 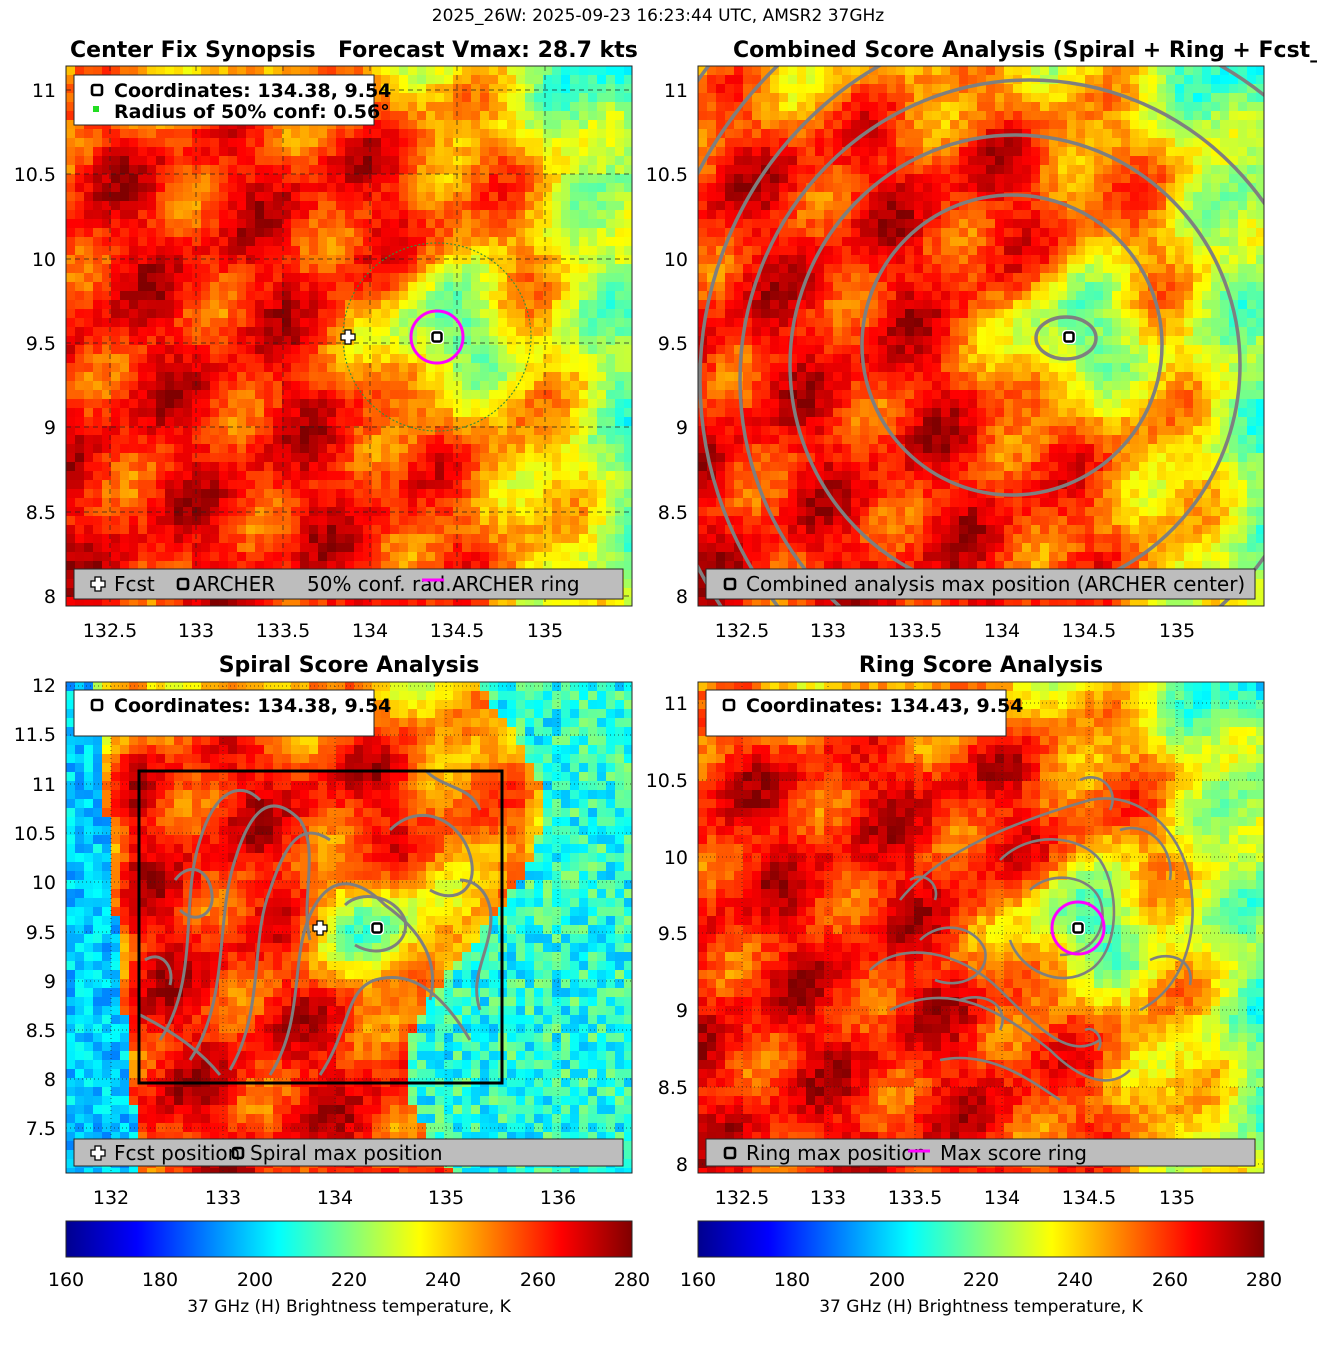 I want to click on archer-ring, so click(x=437, y=337).